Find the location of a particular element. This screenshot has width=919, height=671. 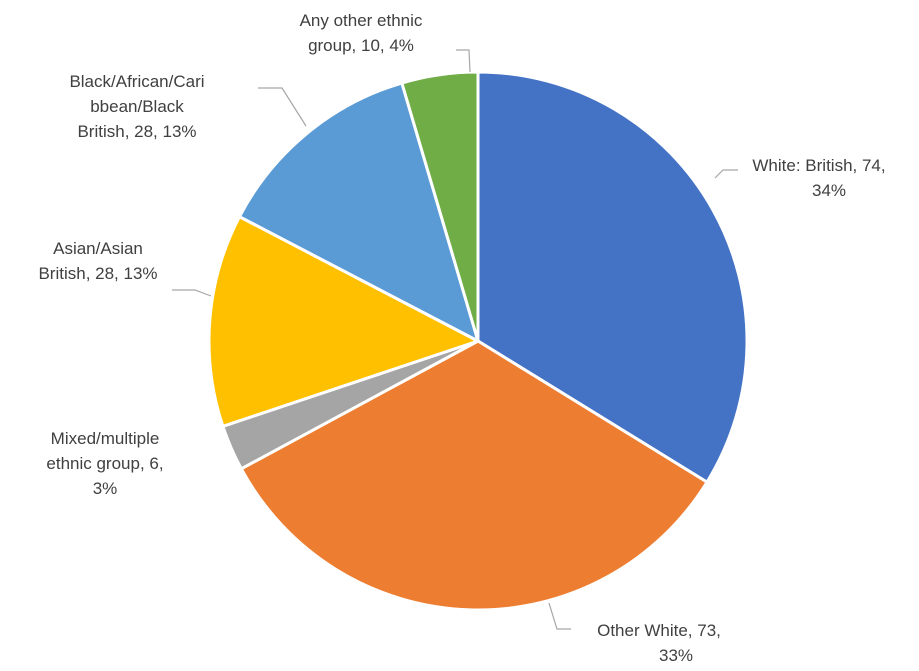

leader-line-white-british is located at coordinates (726, 174).